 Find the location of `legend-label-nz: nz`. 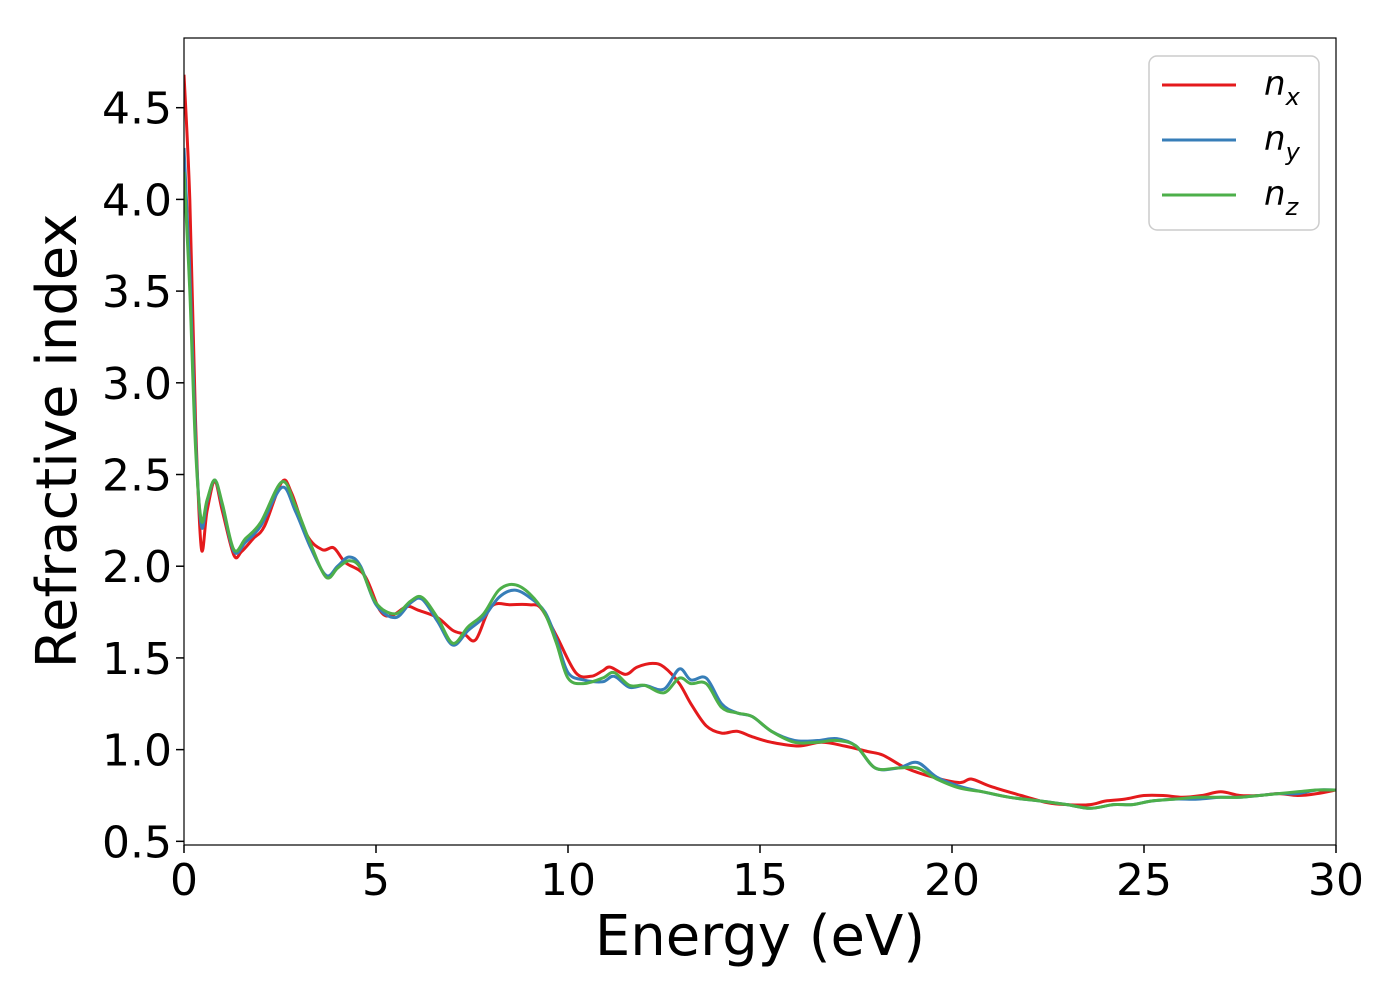

legend-label-nz: nz is located at coordinates (1282, 197).